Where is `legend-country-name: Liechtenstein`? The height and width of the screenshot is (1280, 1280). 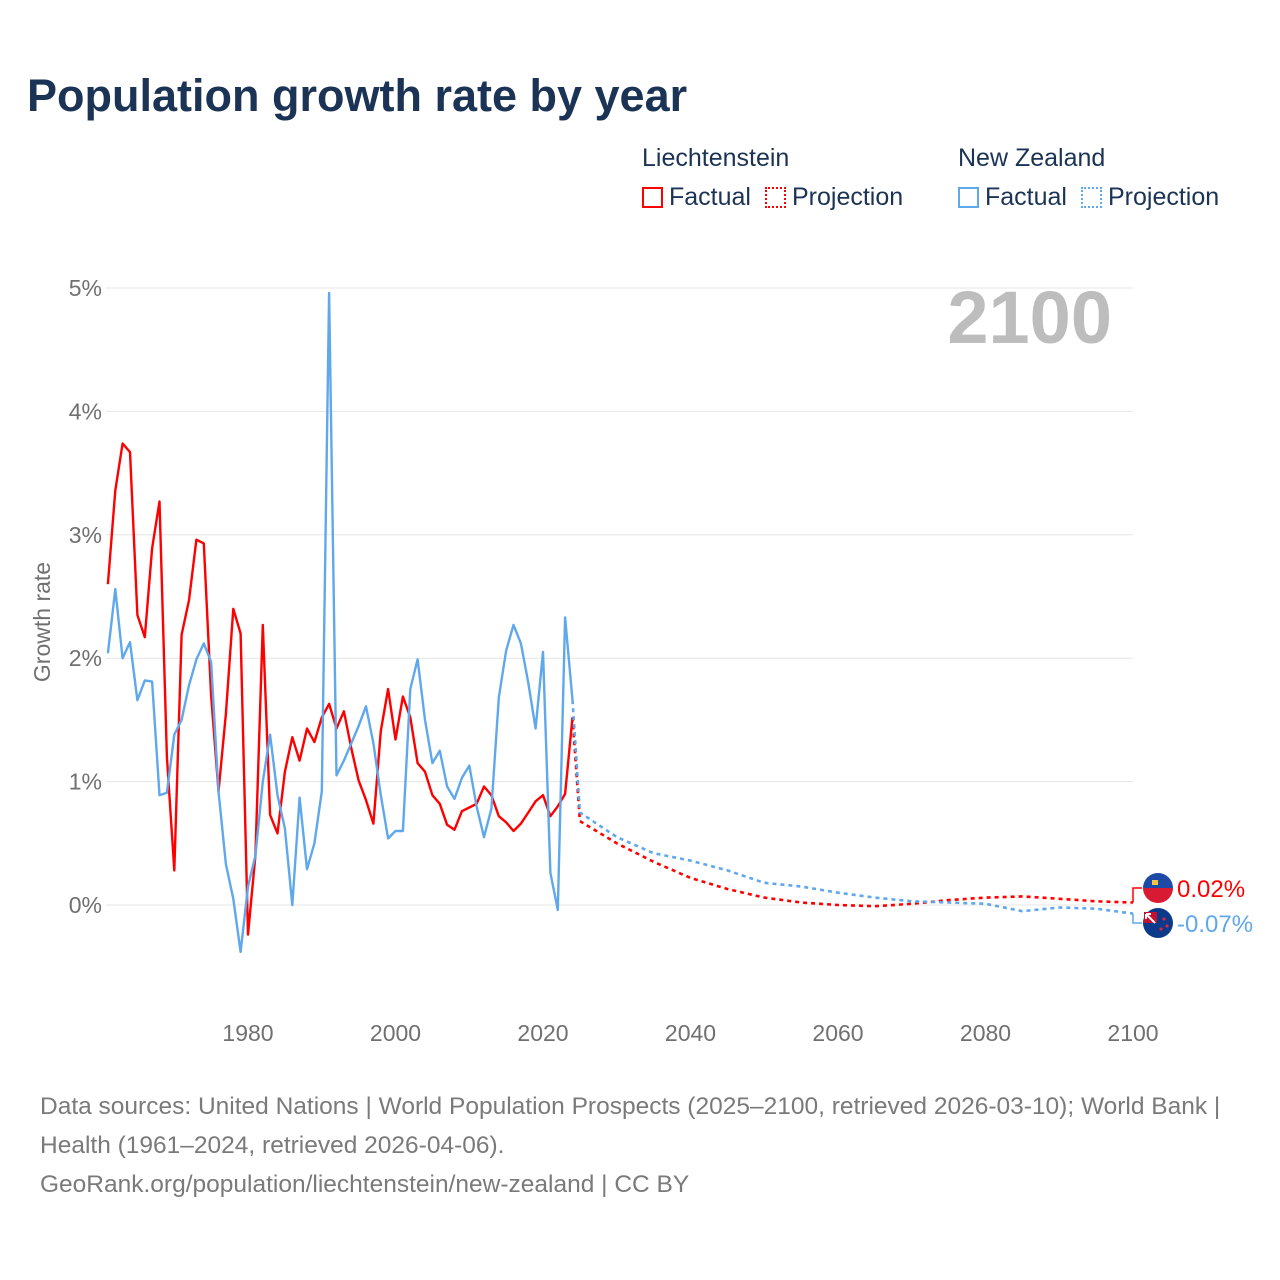
legend-country-name: Liechtenstein is located at coordinates (716, 158).